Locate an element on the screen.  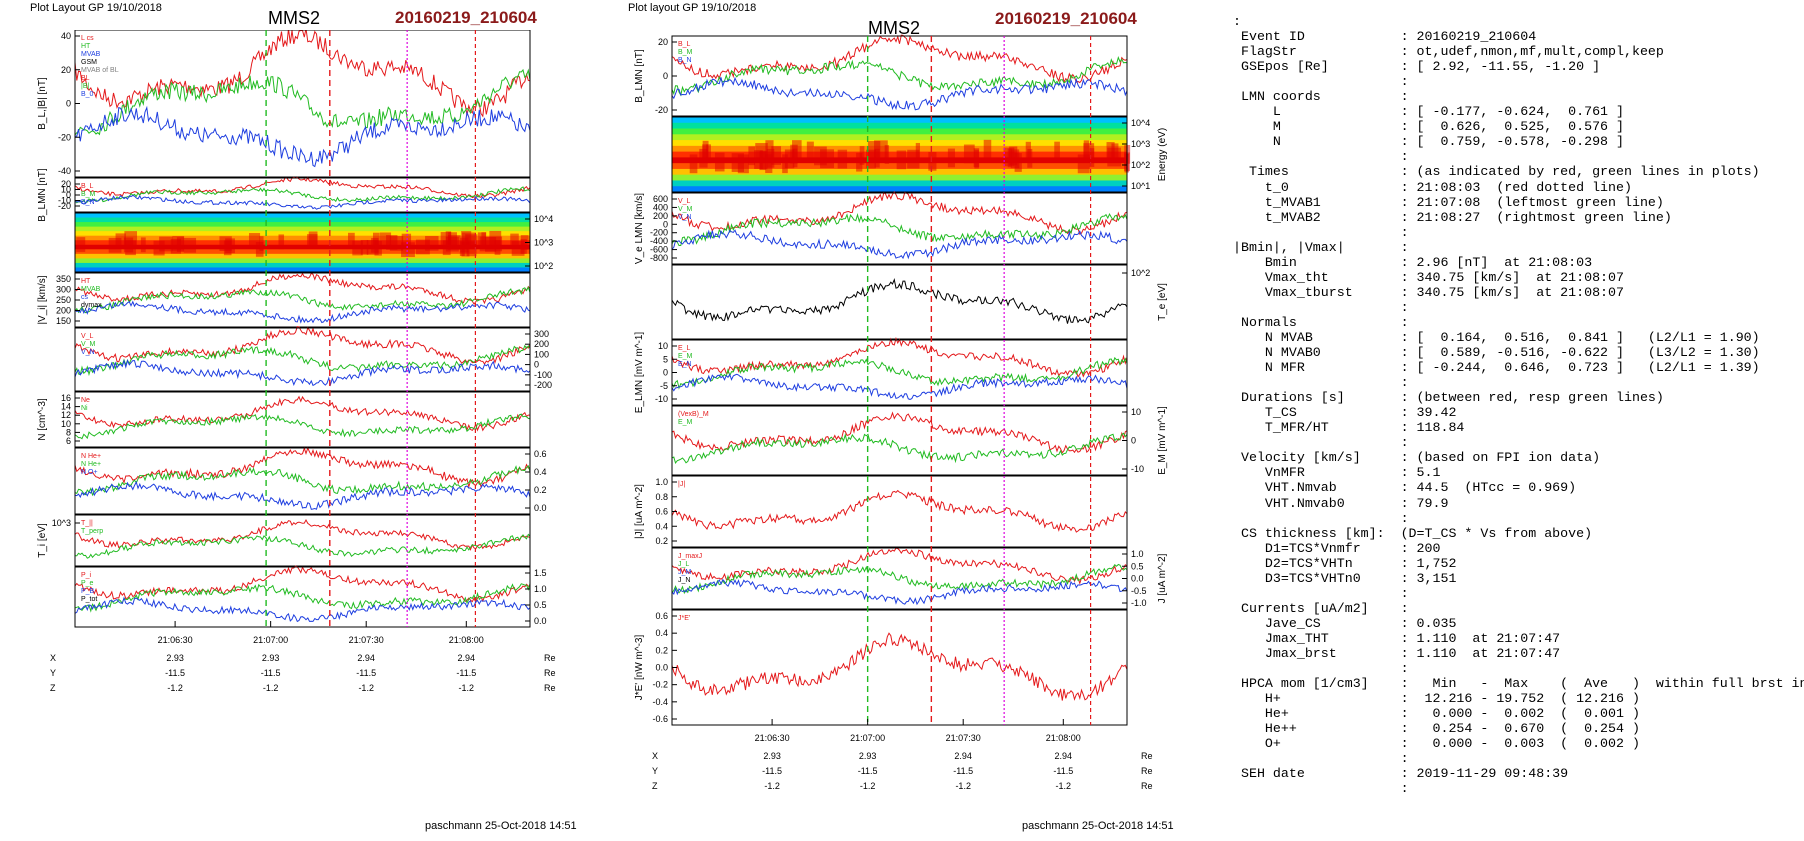
info-line: N : [ 0.759, -0.578, -0.298 ] is located at coordinates (1428, 142).